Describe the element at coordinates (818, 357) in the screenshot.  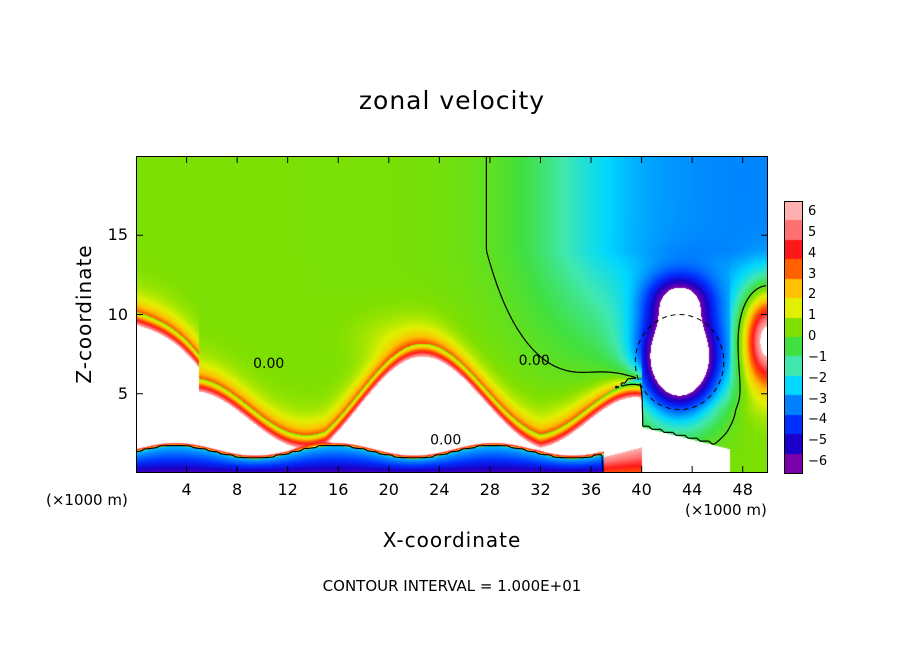
I see `colorbar-tick-label: −1` at that location.